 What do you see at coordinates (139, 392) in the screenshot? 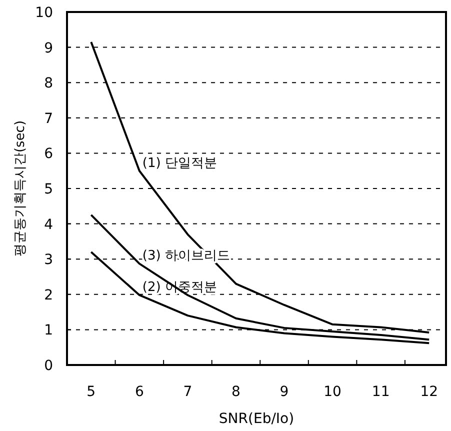
I see `x-tick-label: 6` at bounding box center [139, 392].